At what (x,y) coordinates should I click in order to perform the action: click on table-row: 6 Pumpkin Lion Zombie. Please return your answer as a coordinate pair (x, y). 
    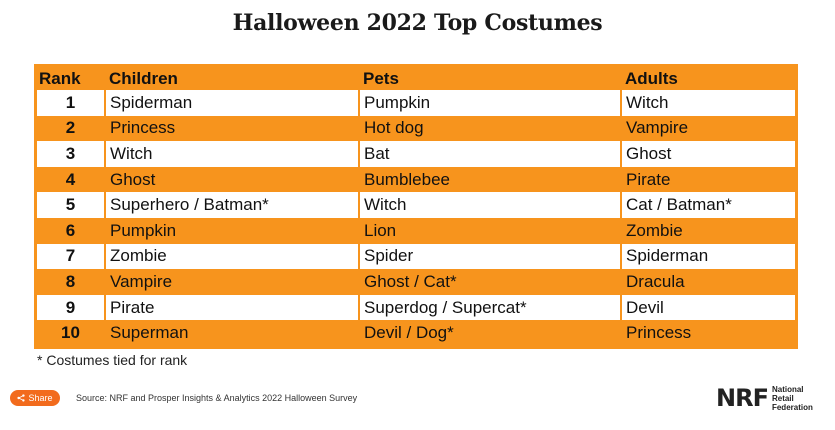
    Looking at the image, I should click on (416, 230).